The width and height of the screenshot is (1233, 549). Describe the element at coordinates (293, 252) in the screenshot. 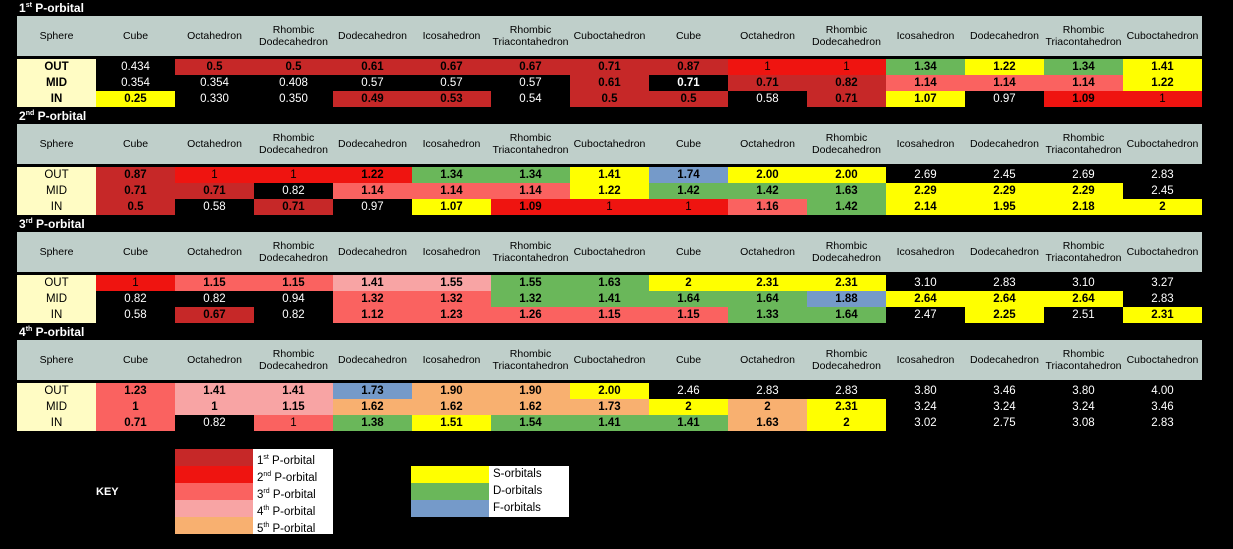

I see `header-cell: Rhombic Dodecahedron` at that location.